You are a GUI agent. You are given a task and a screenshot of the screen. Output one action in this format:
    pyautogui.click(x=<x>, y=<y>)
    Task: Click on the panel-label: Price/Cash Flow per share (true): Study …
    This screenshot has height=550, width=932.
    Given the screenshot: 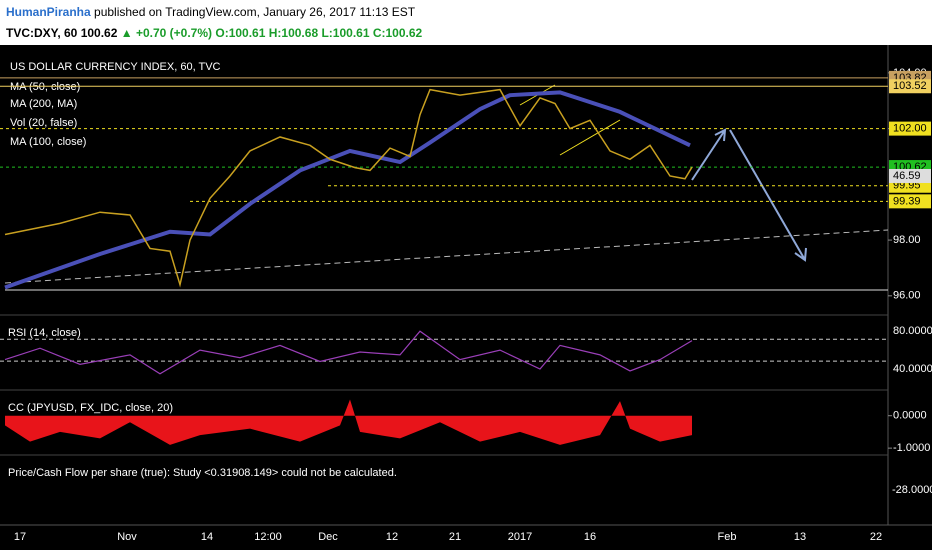 What is the action you would take?
    pyautogui.click(x=202, y=473)
    